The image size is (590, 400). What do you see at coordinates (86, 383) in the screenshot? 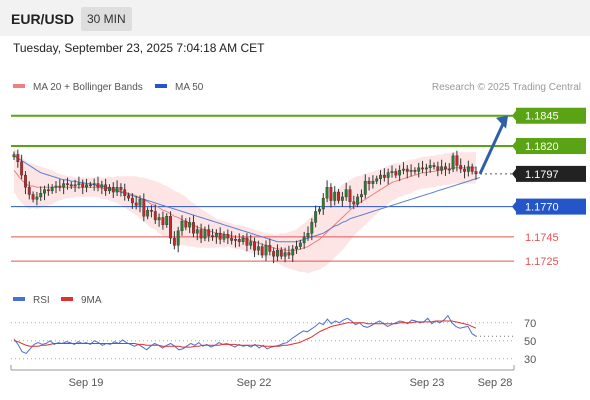
I see `x-tick-label: Sep 19` at bounding box center [86, 383].